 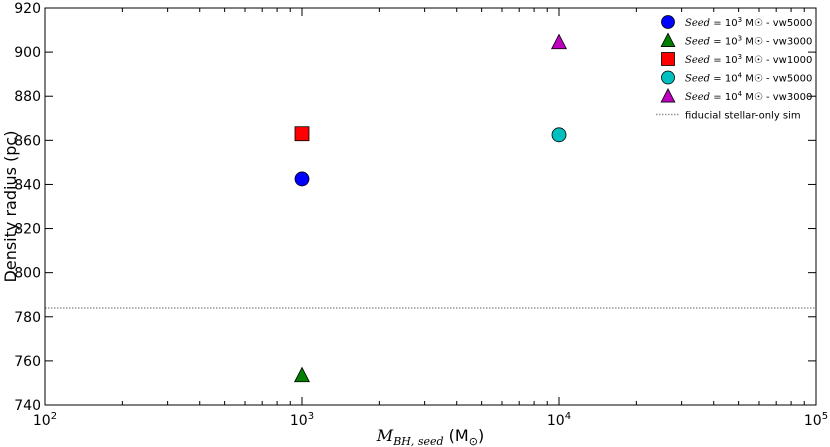 What do you see at coordinates (27, 406) in the screenshot?
I see `y-tick-label: 740` at bounding box center [27, 406].